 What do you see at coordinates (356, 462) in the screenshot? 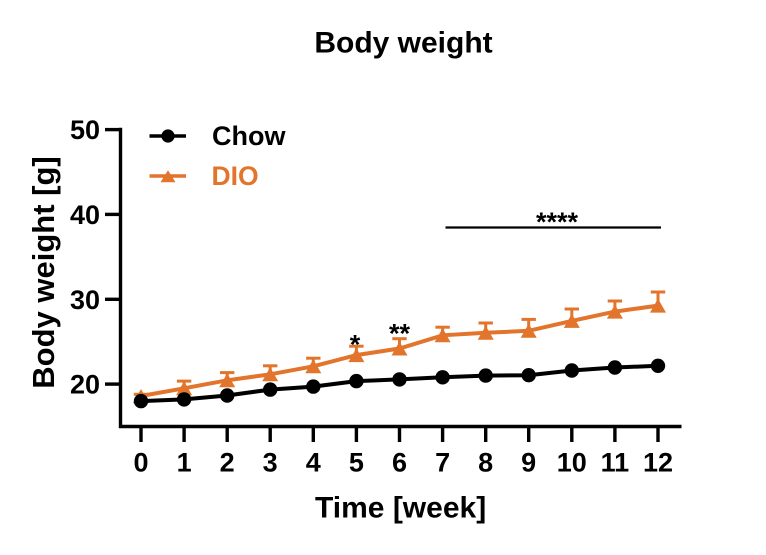
I see `svg-text: 5` at bounding box center [356, 462].